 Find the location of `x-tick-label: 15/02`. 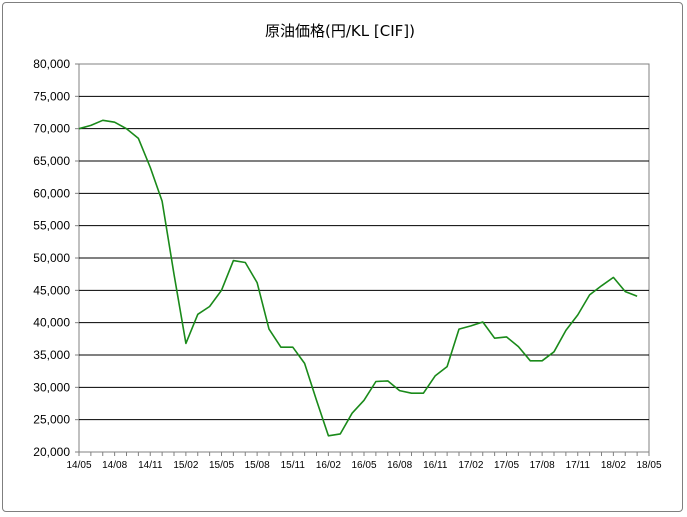

x-tick-label: 15/02 is located at coordinates (185, 465).